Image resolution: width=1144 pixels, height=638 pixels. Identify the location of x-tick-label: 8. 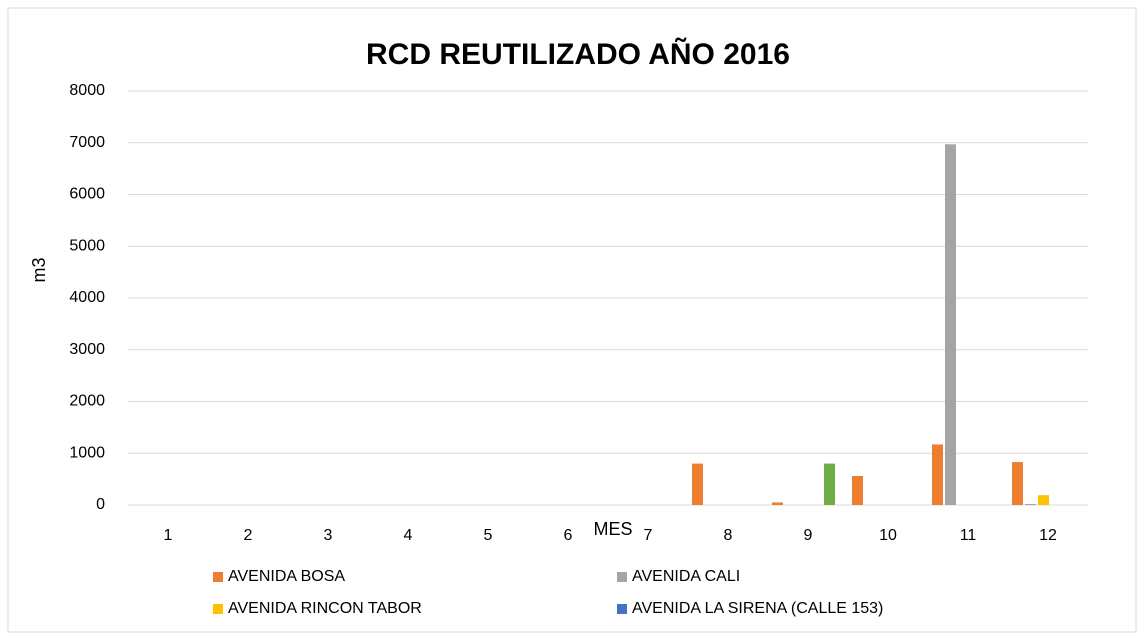
(728, 535).